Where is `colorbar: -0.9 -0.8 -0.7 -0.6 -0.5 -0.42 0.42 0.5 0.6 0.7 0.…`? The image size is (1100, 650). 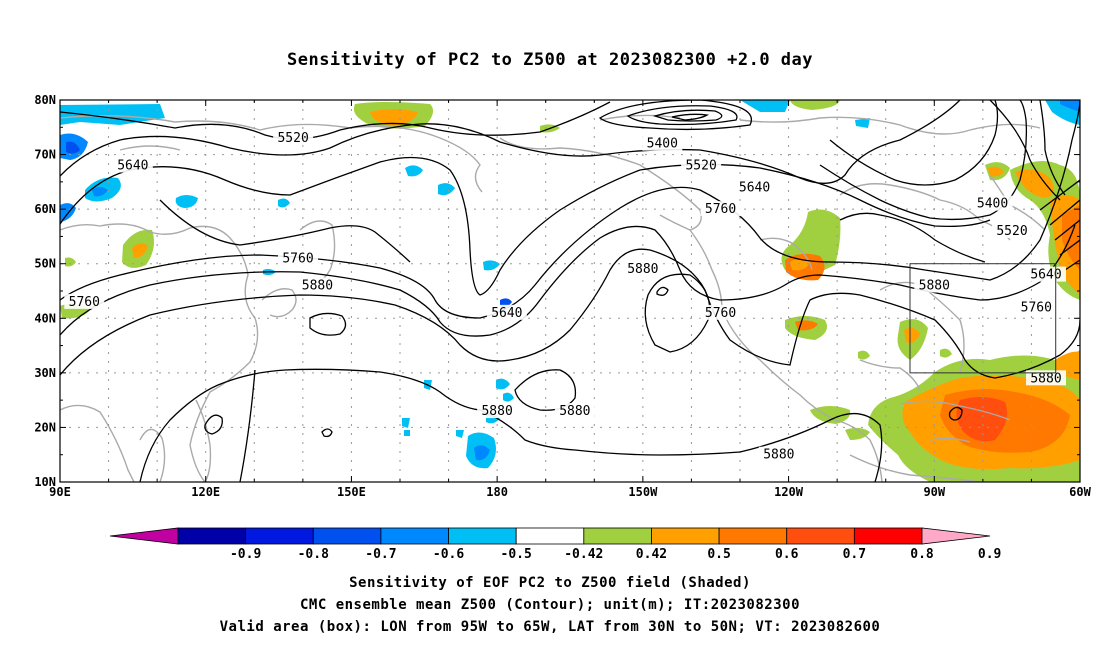 colorbar: -0.9 -0.8 -0.7 -0.6 -0.5 -0.42 0.42 0.5 0.6 0.7 0.… is located at coordinates (555, 544).